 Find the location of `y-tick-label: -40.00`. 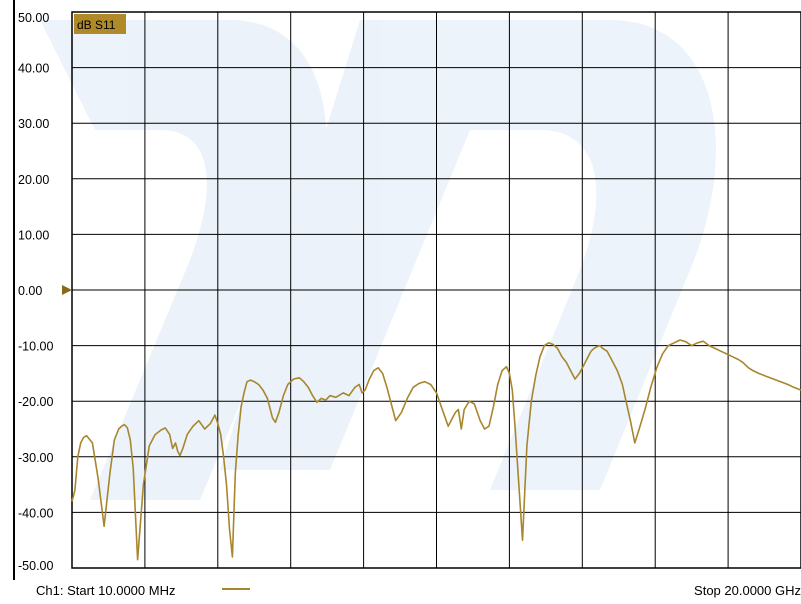

y-tick-label: -40.00 is located at coordinates (35, 513).